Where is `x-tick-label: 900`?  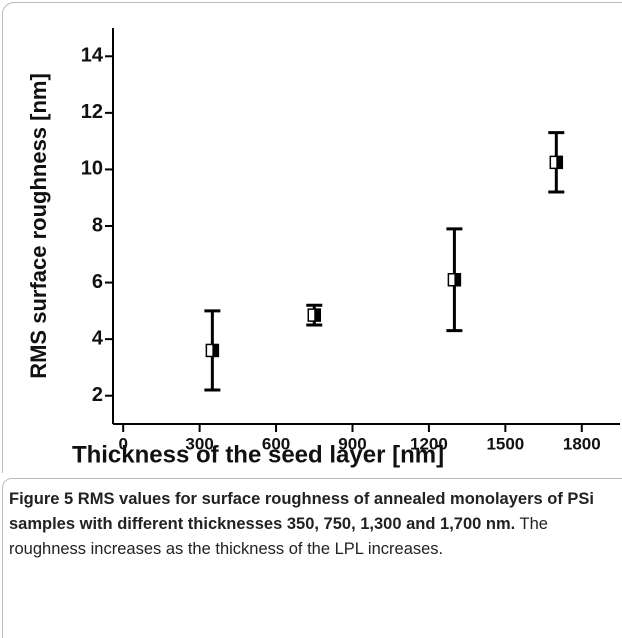 x-tick-label: 900 is located at coordinates (352, 443).